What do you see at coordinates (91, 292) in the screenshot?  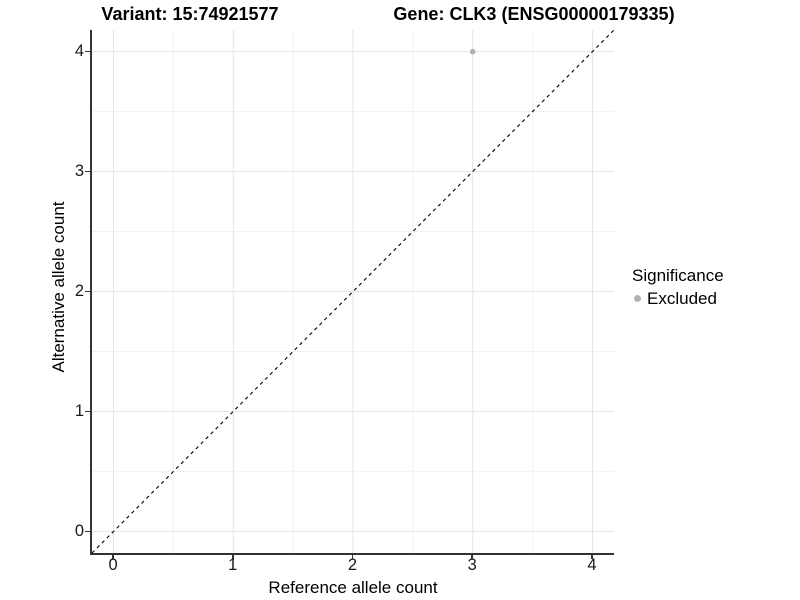 I see `y-axis-line` at bounding box center [91, 292].